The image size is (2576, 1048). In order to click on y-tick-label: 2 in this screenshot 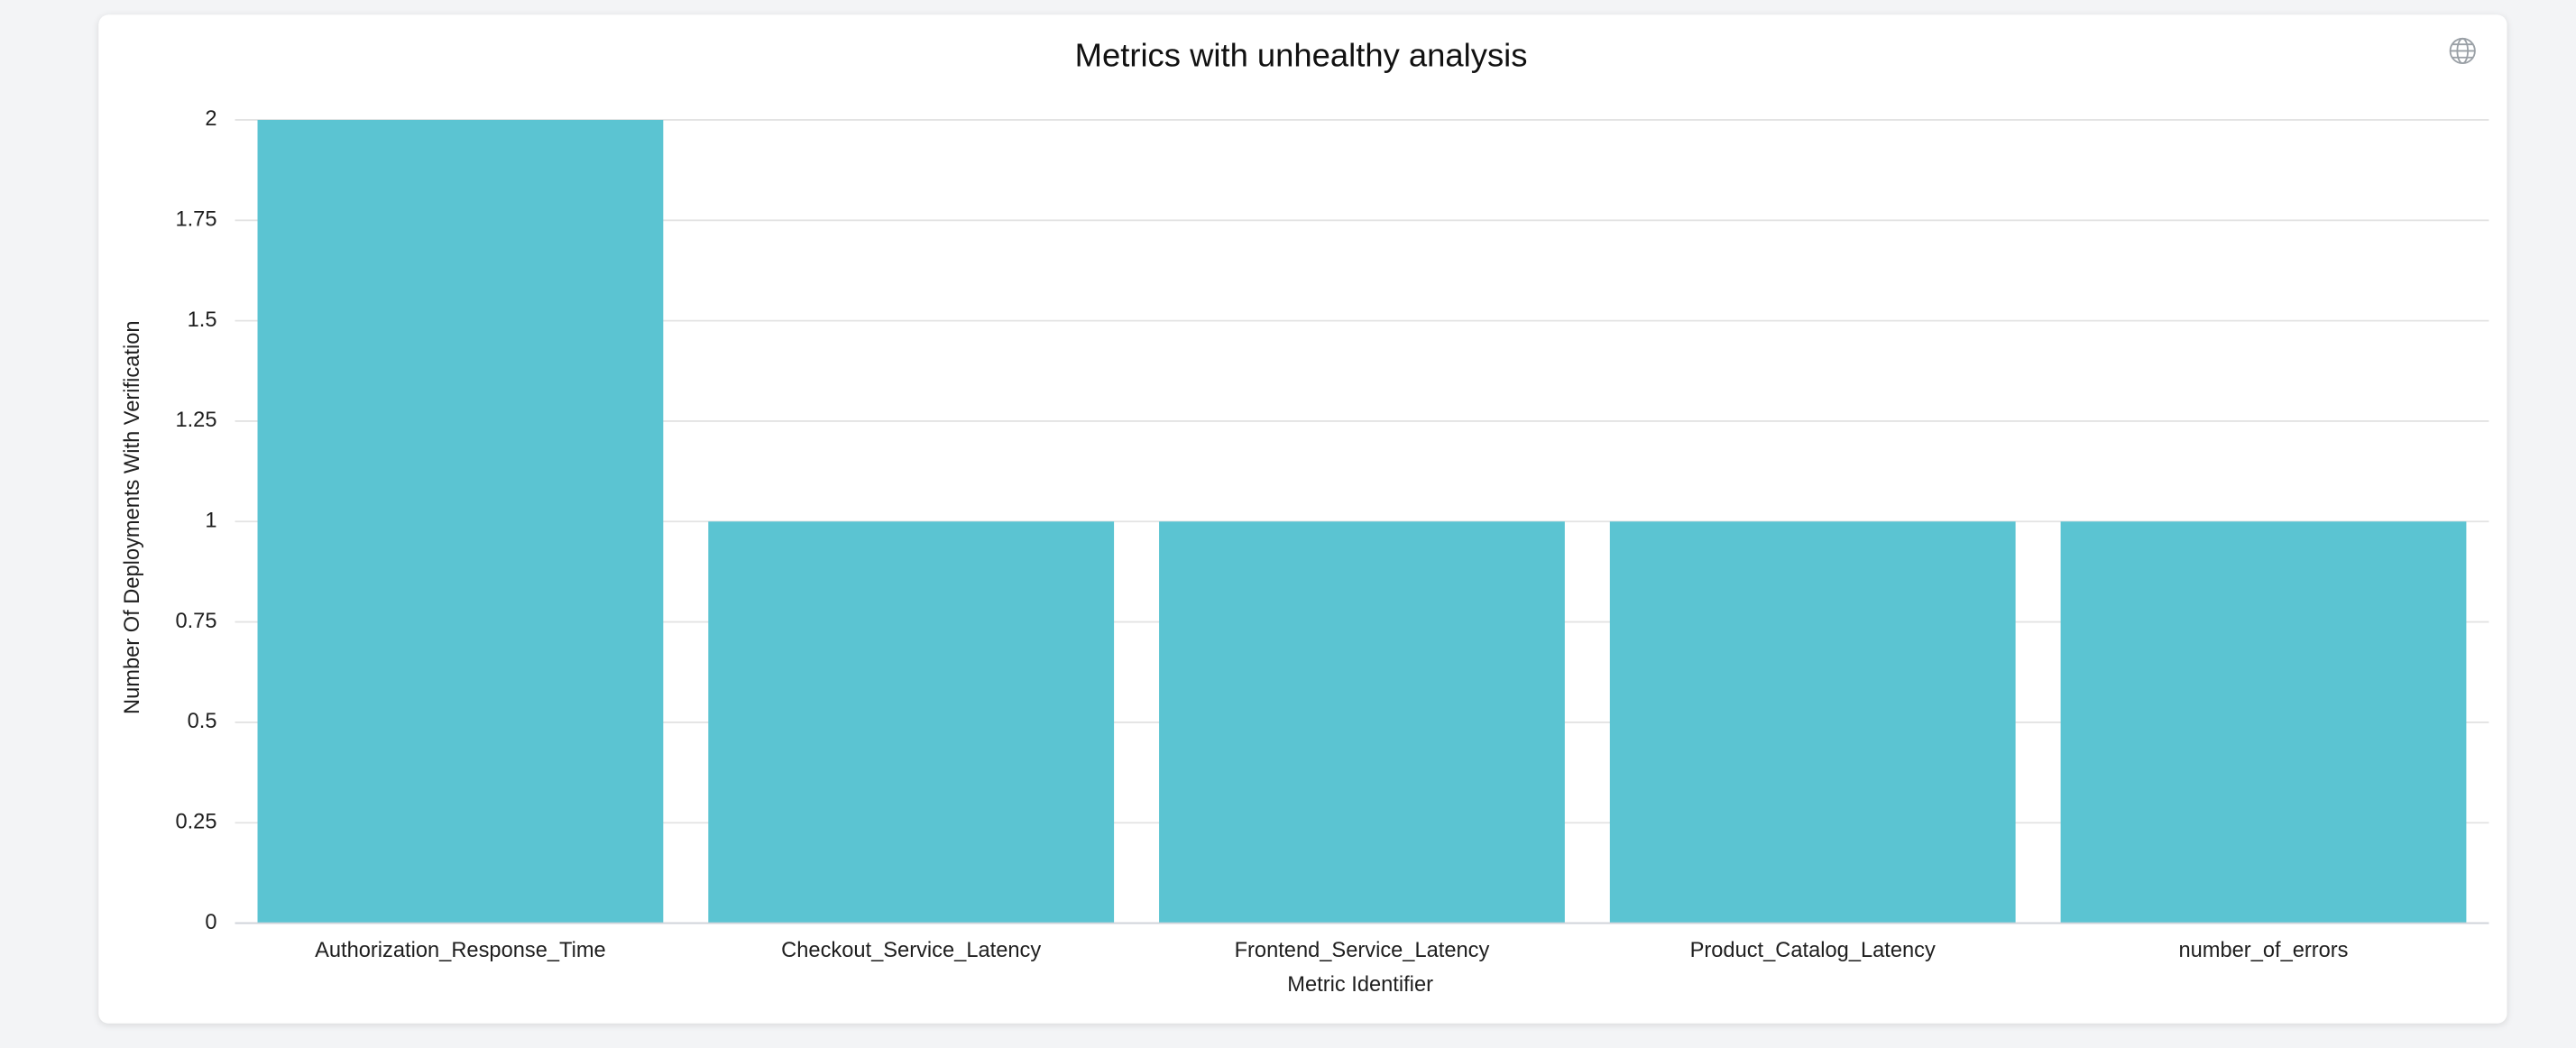, I will do `click(211, 119)`.